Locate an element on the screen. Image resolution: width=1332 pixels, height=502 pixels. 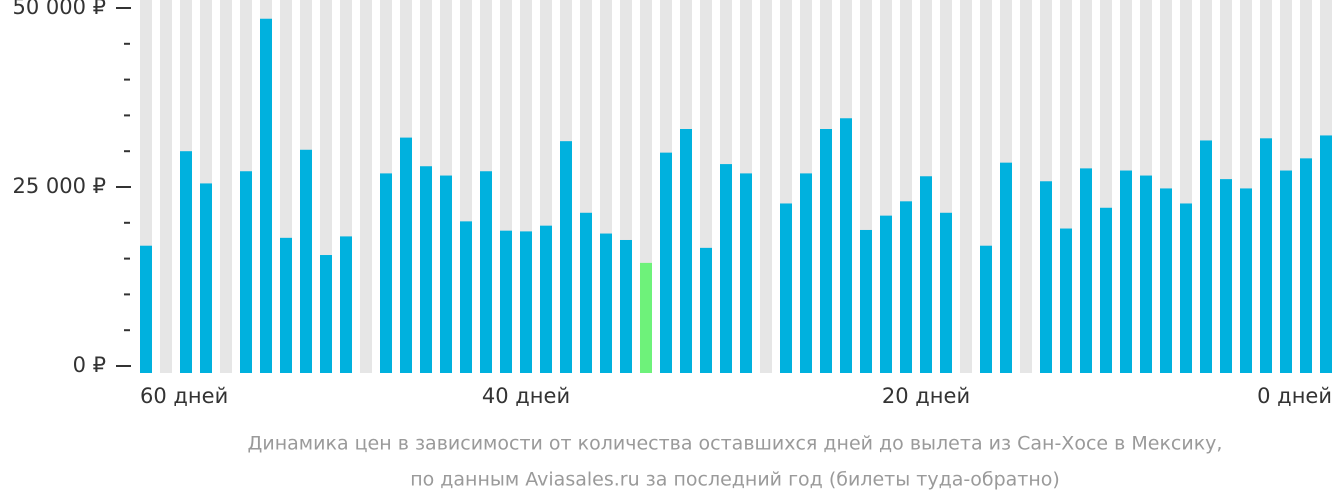
y-tick-label: 25 000 ₽ is located at coordinates (59, 186).